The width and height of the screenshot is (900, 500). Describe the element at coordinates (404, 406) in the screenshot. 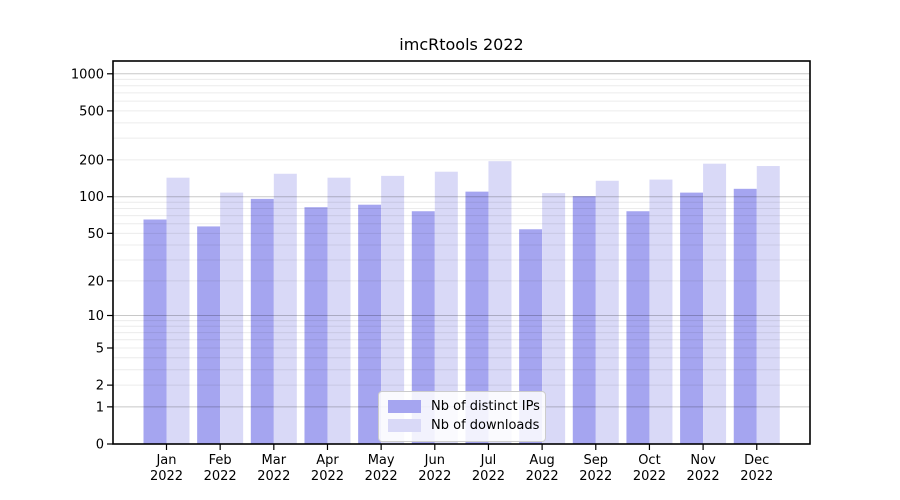

I see `legend-swatch-distinct-ips` at that location.